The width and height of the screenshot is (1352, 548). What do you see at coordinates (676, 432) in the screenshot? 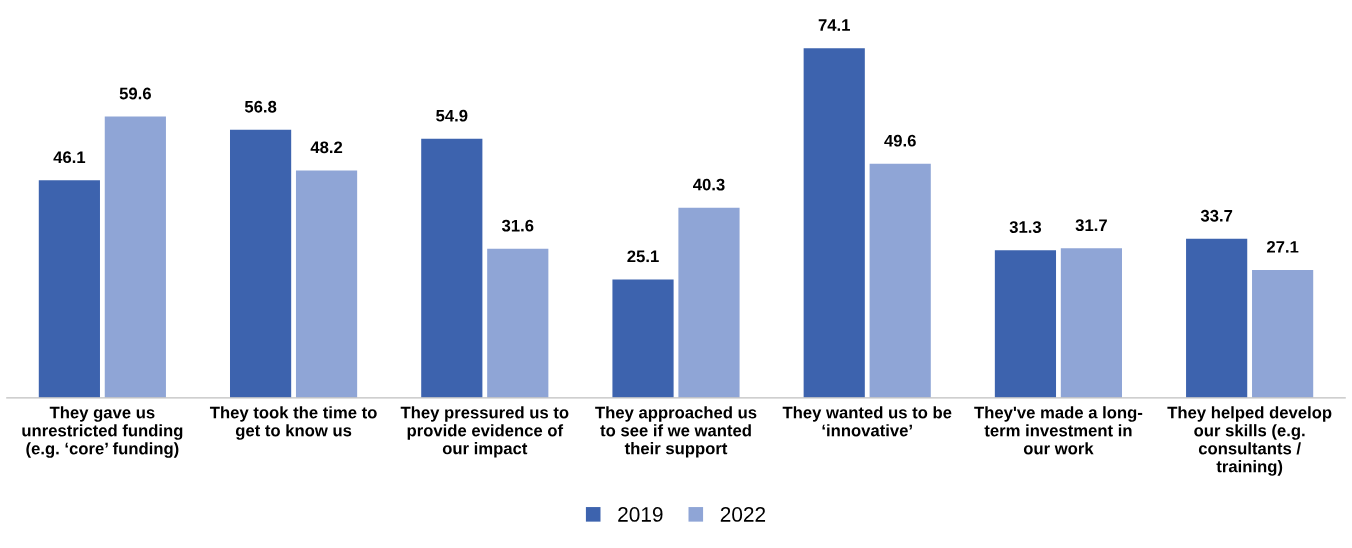
I see `x-tick-label: They approached us to see if we wanted their support` at bounding box center [676, 432].